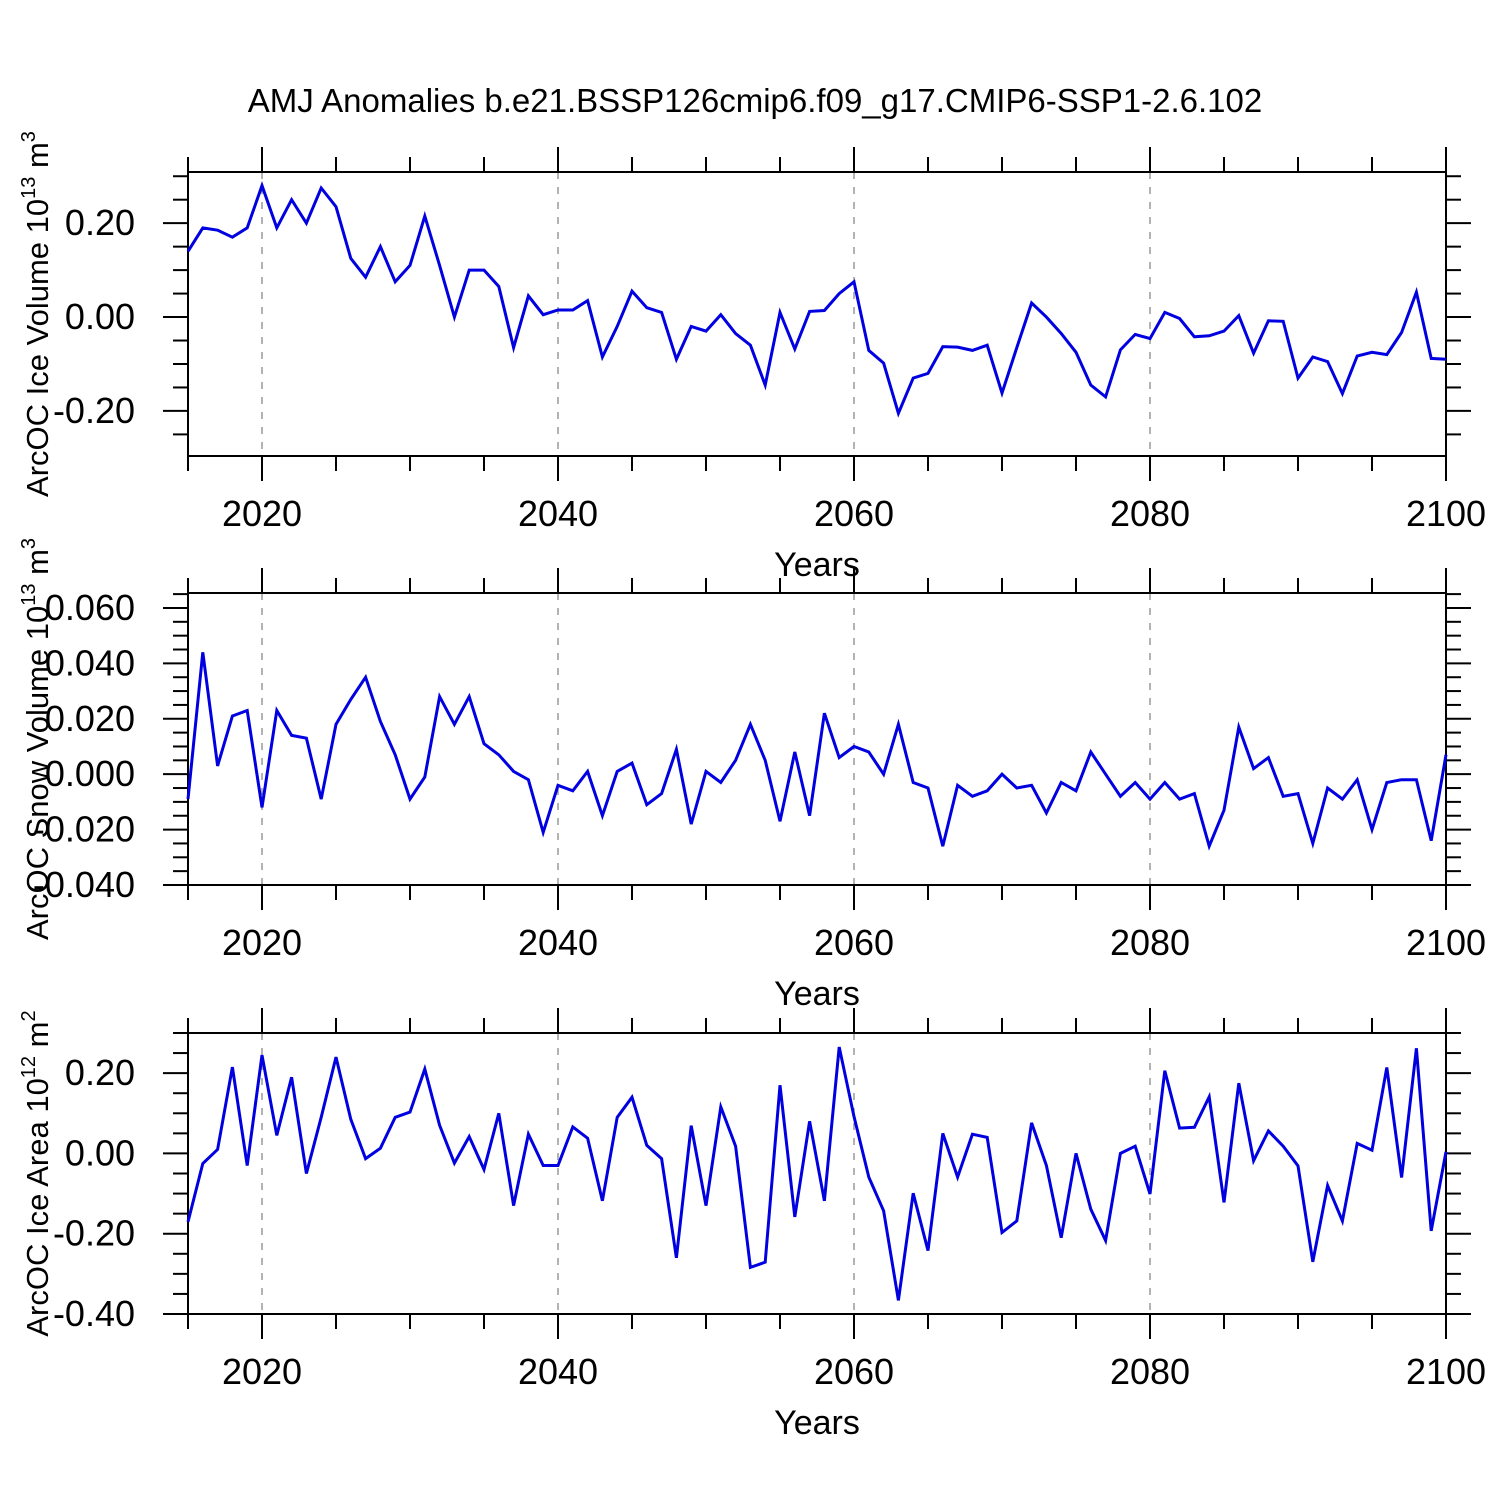  Describe the element at coordinates (36, 1173) in the screenshot. I see `y-axis-title: ArcOC Ice Area 1012 m2` at that location.